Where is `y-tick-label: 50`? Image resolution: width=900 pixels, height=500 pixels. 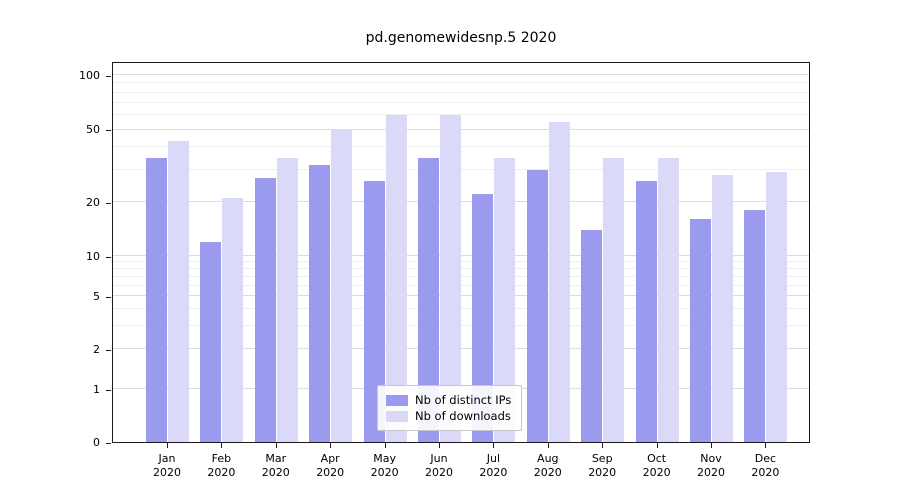 y-tick-label: 50 is located at coordinates (93, 130).